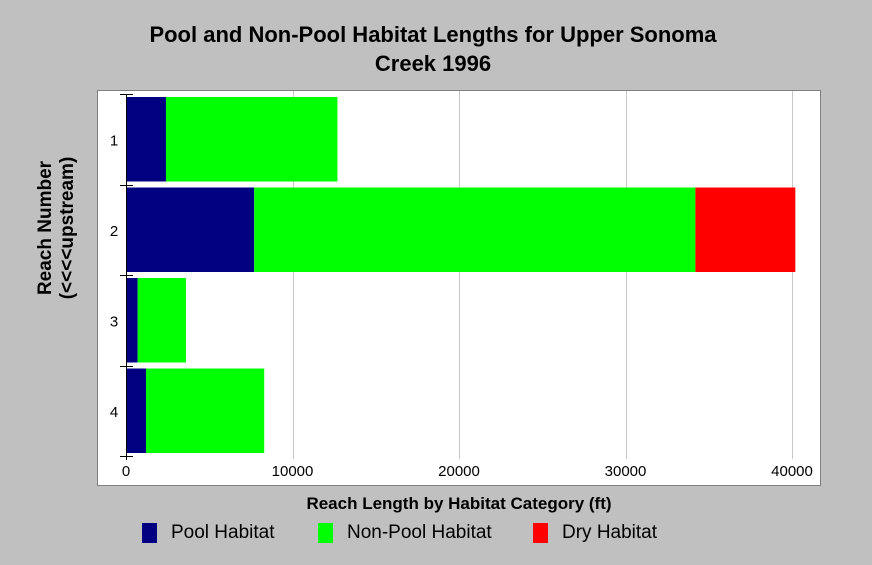 The width and height of the screenshot is (872, 565). I want to click on legend-swatch-pool, so click(149, 533).